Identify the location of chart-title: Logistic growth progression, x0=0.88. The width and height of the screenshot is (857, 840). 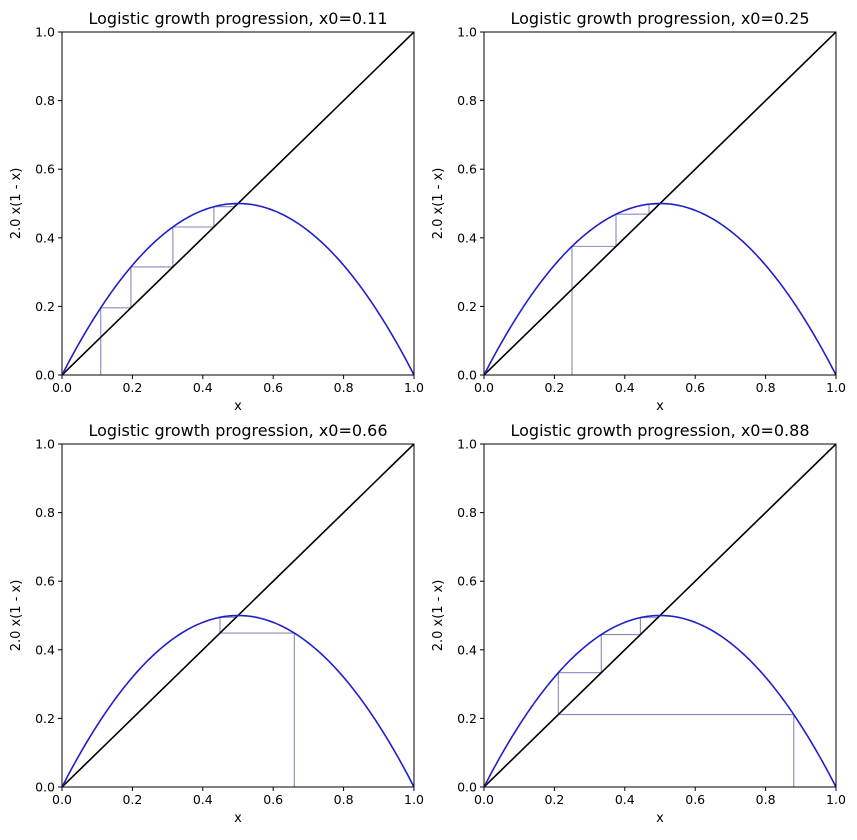
(659, 430).